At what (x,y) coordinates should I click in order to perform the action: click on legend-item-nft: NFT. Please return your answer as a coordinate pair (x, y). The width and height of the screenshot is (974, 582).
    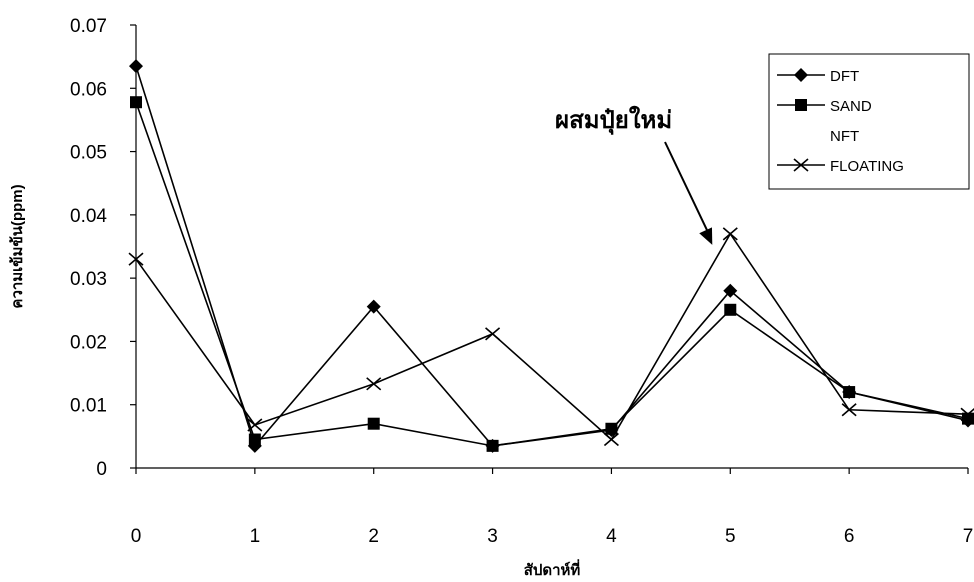
    Looking at the image, I should click on (844, 136).